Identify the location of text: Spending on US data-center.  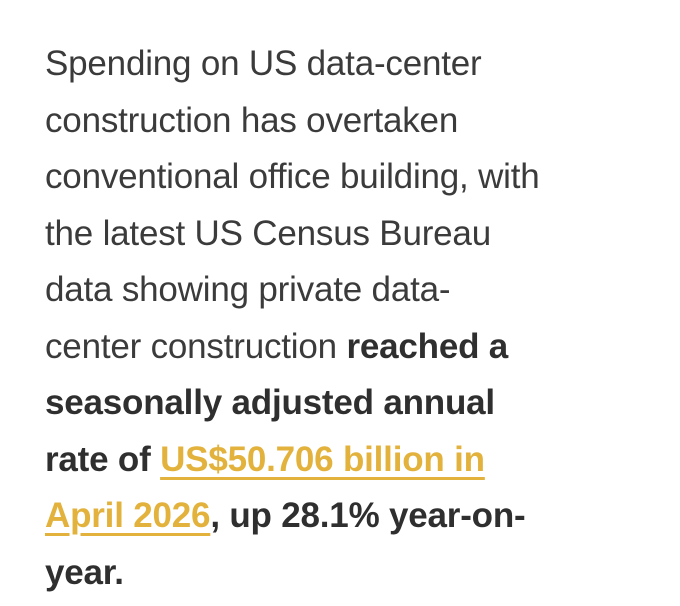
(263, 63).